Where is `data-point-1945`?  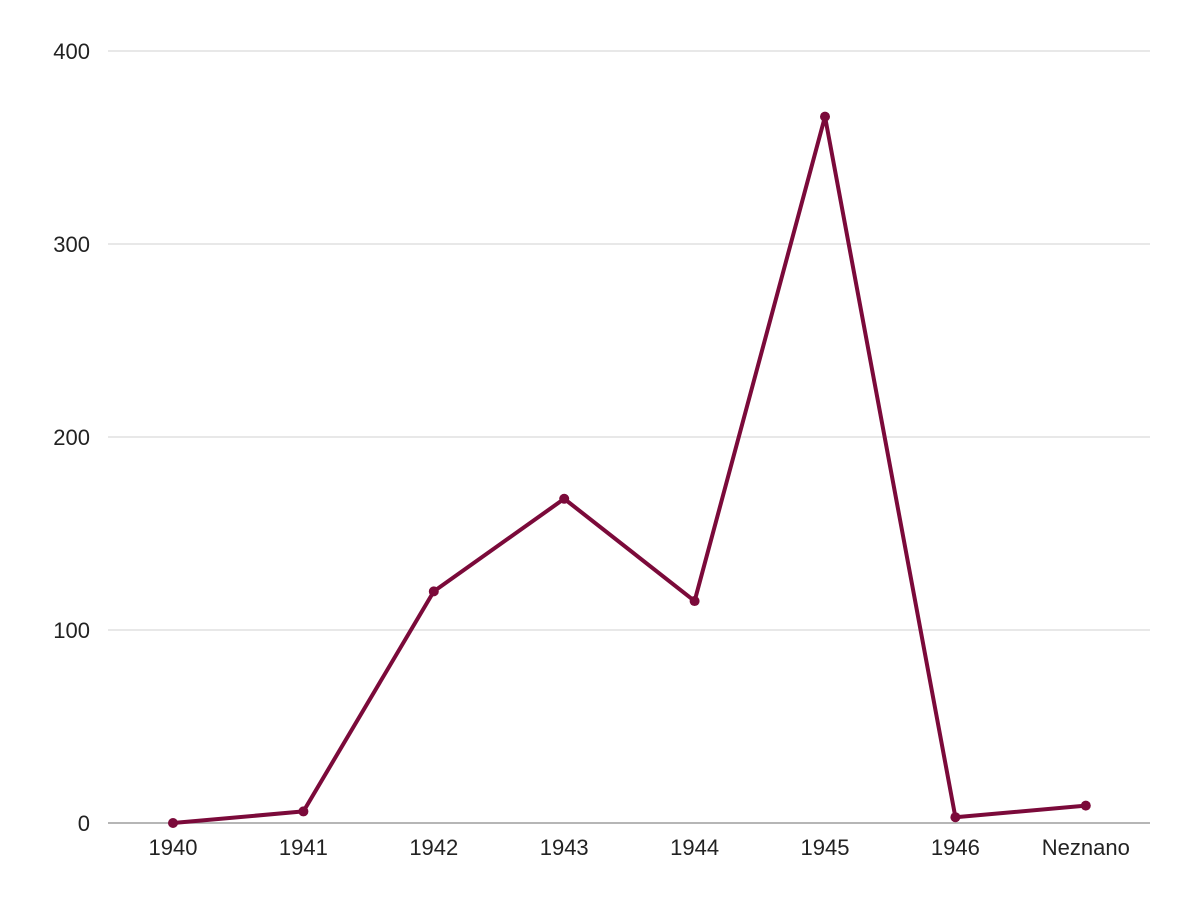
data-point-1945 is located at coordinates (825, 116).